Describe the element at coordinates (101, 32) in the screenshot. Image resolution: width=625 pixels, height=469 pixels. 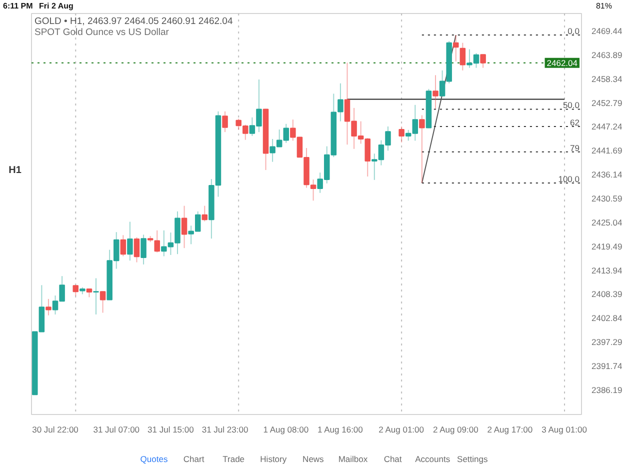
I see `text: SPOT Gold Ounce vs US Dollar` at that location.